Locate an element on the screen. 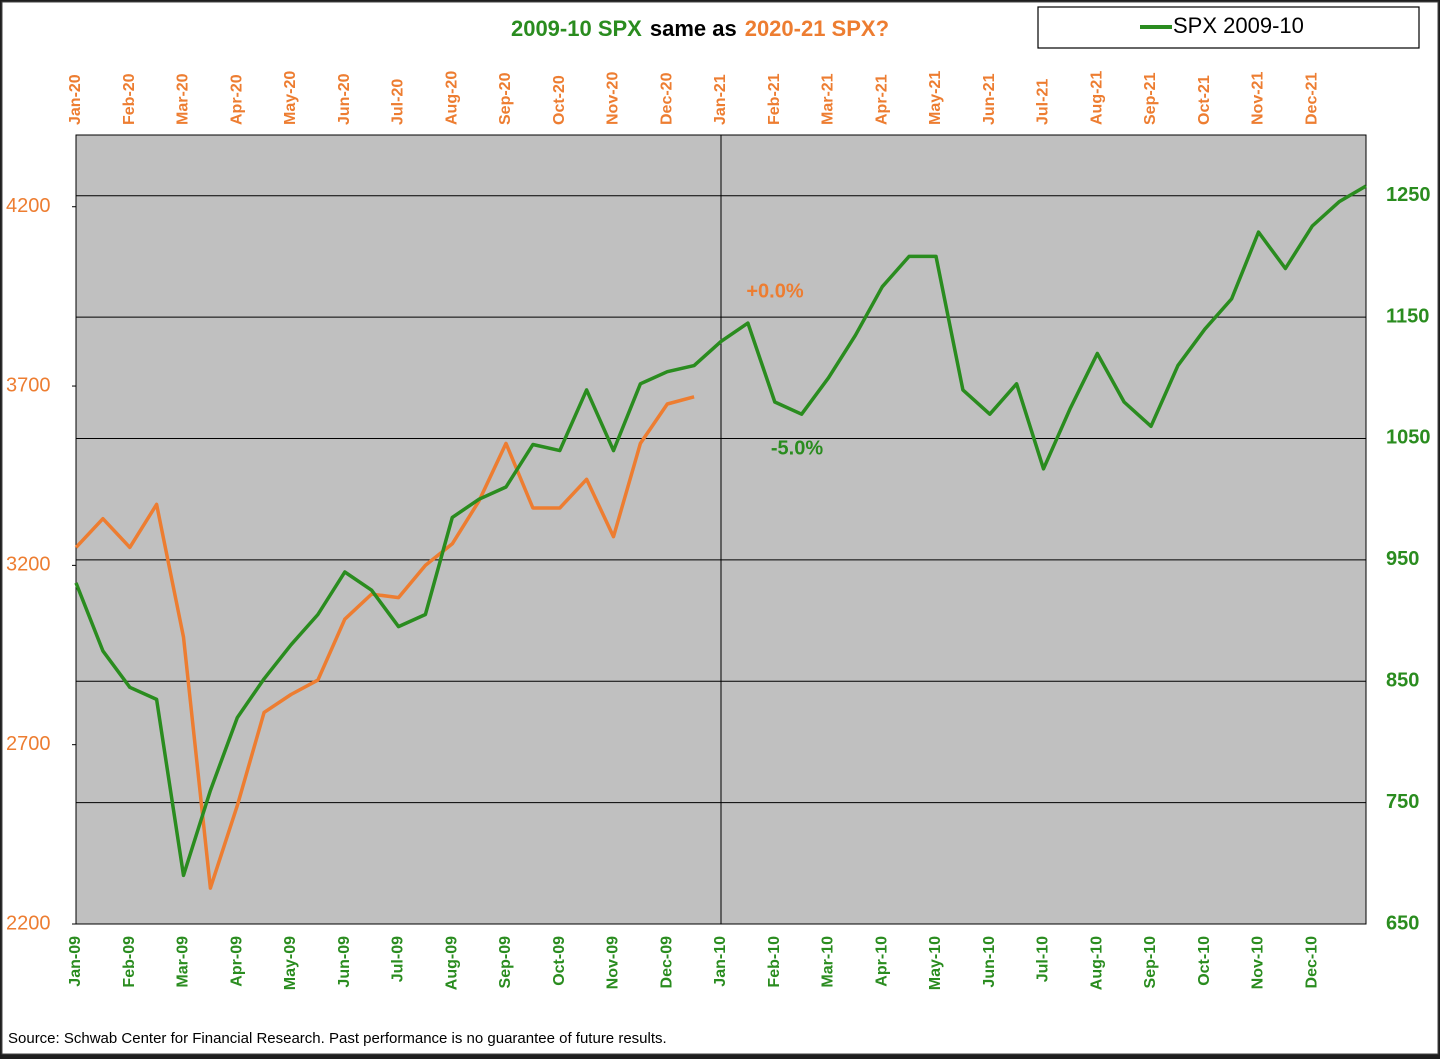 Image resolution: width=1440 pixels, height=1059 pixels. x-top-tick-label: Mar-20 is located at coordinates (183, 99).